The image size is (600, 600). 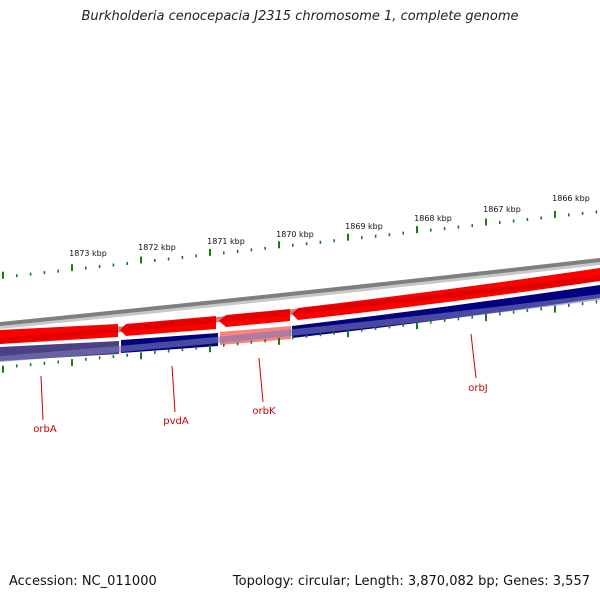 I want to click on gene-label-leaders, so click(x=258, y=377).